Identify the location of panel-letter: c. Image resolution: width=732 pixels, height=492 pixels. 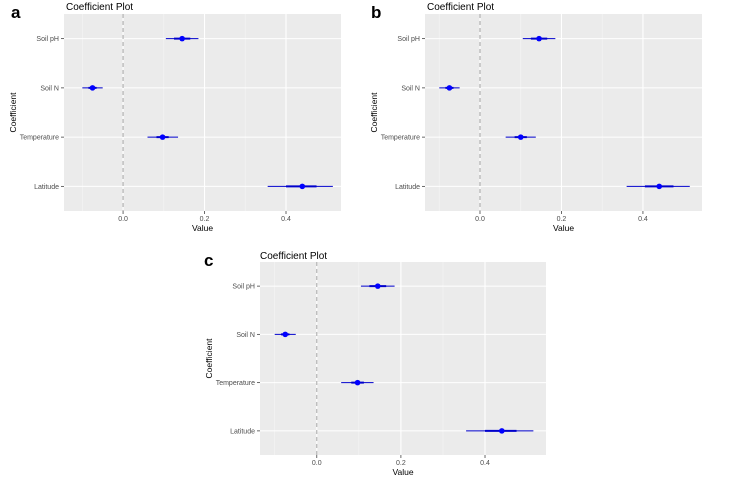
(209, 260).